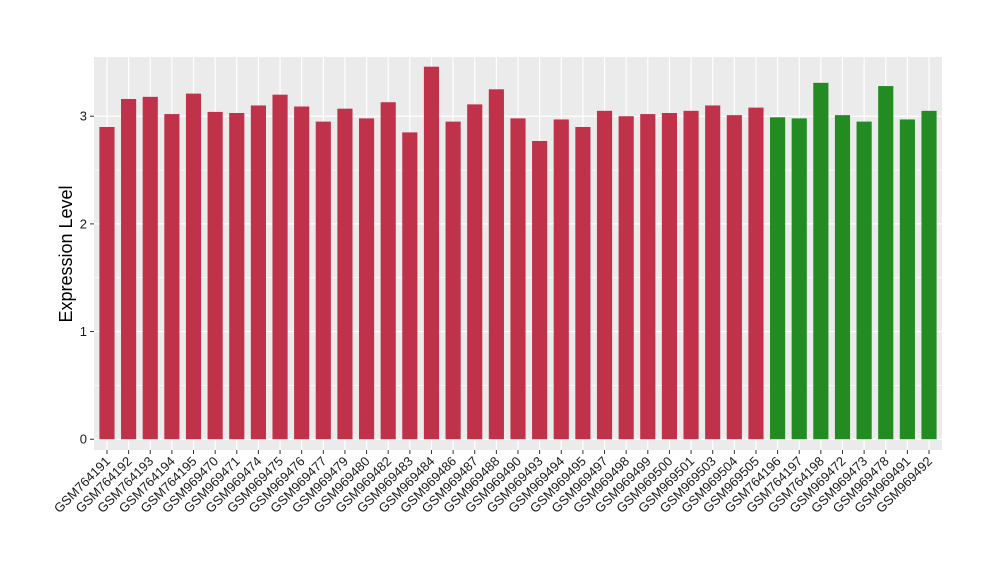  What do you see at coordinates (778, 278) in the screenshot?
I see `bar-GSM764196` at bounding box center [778, 278].